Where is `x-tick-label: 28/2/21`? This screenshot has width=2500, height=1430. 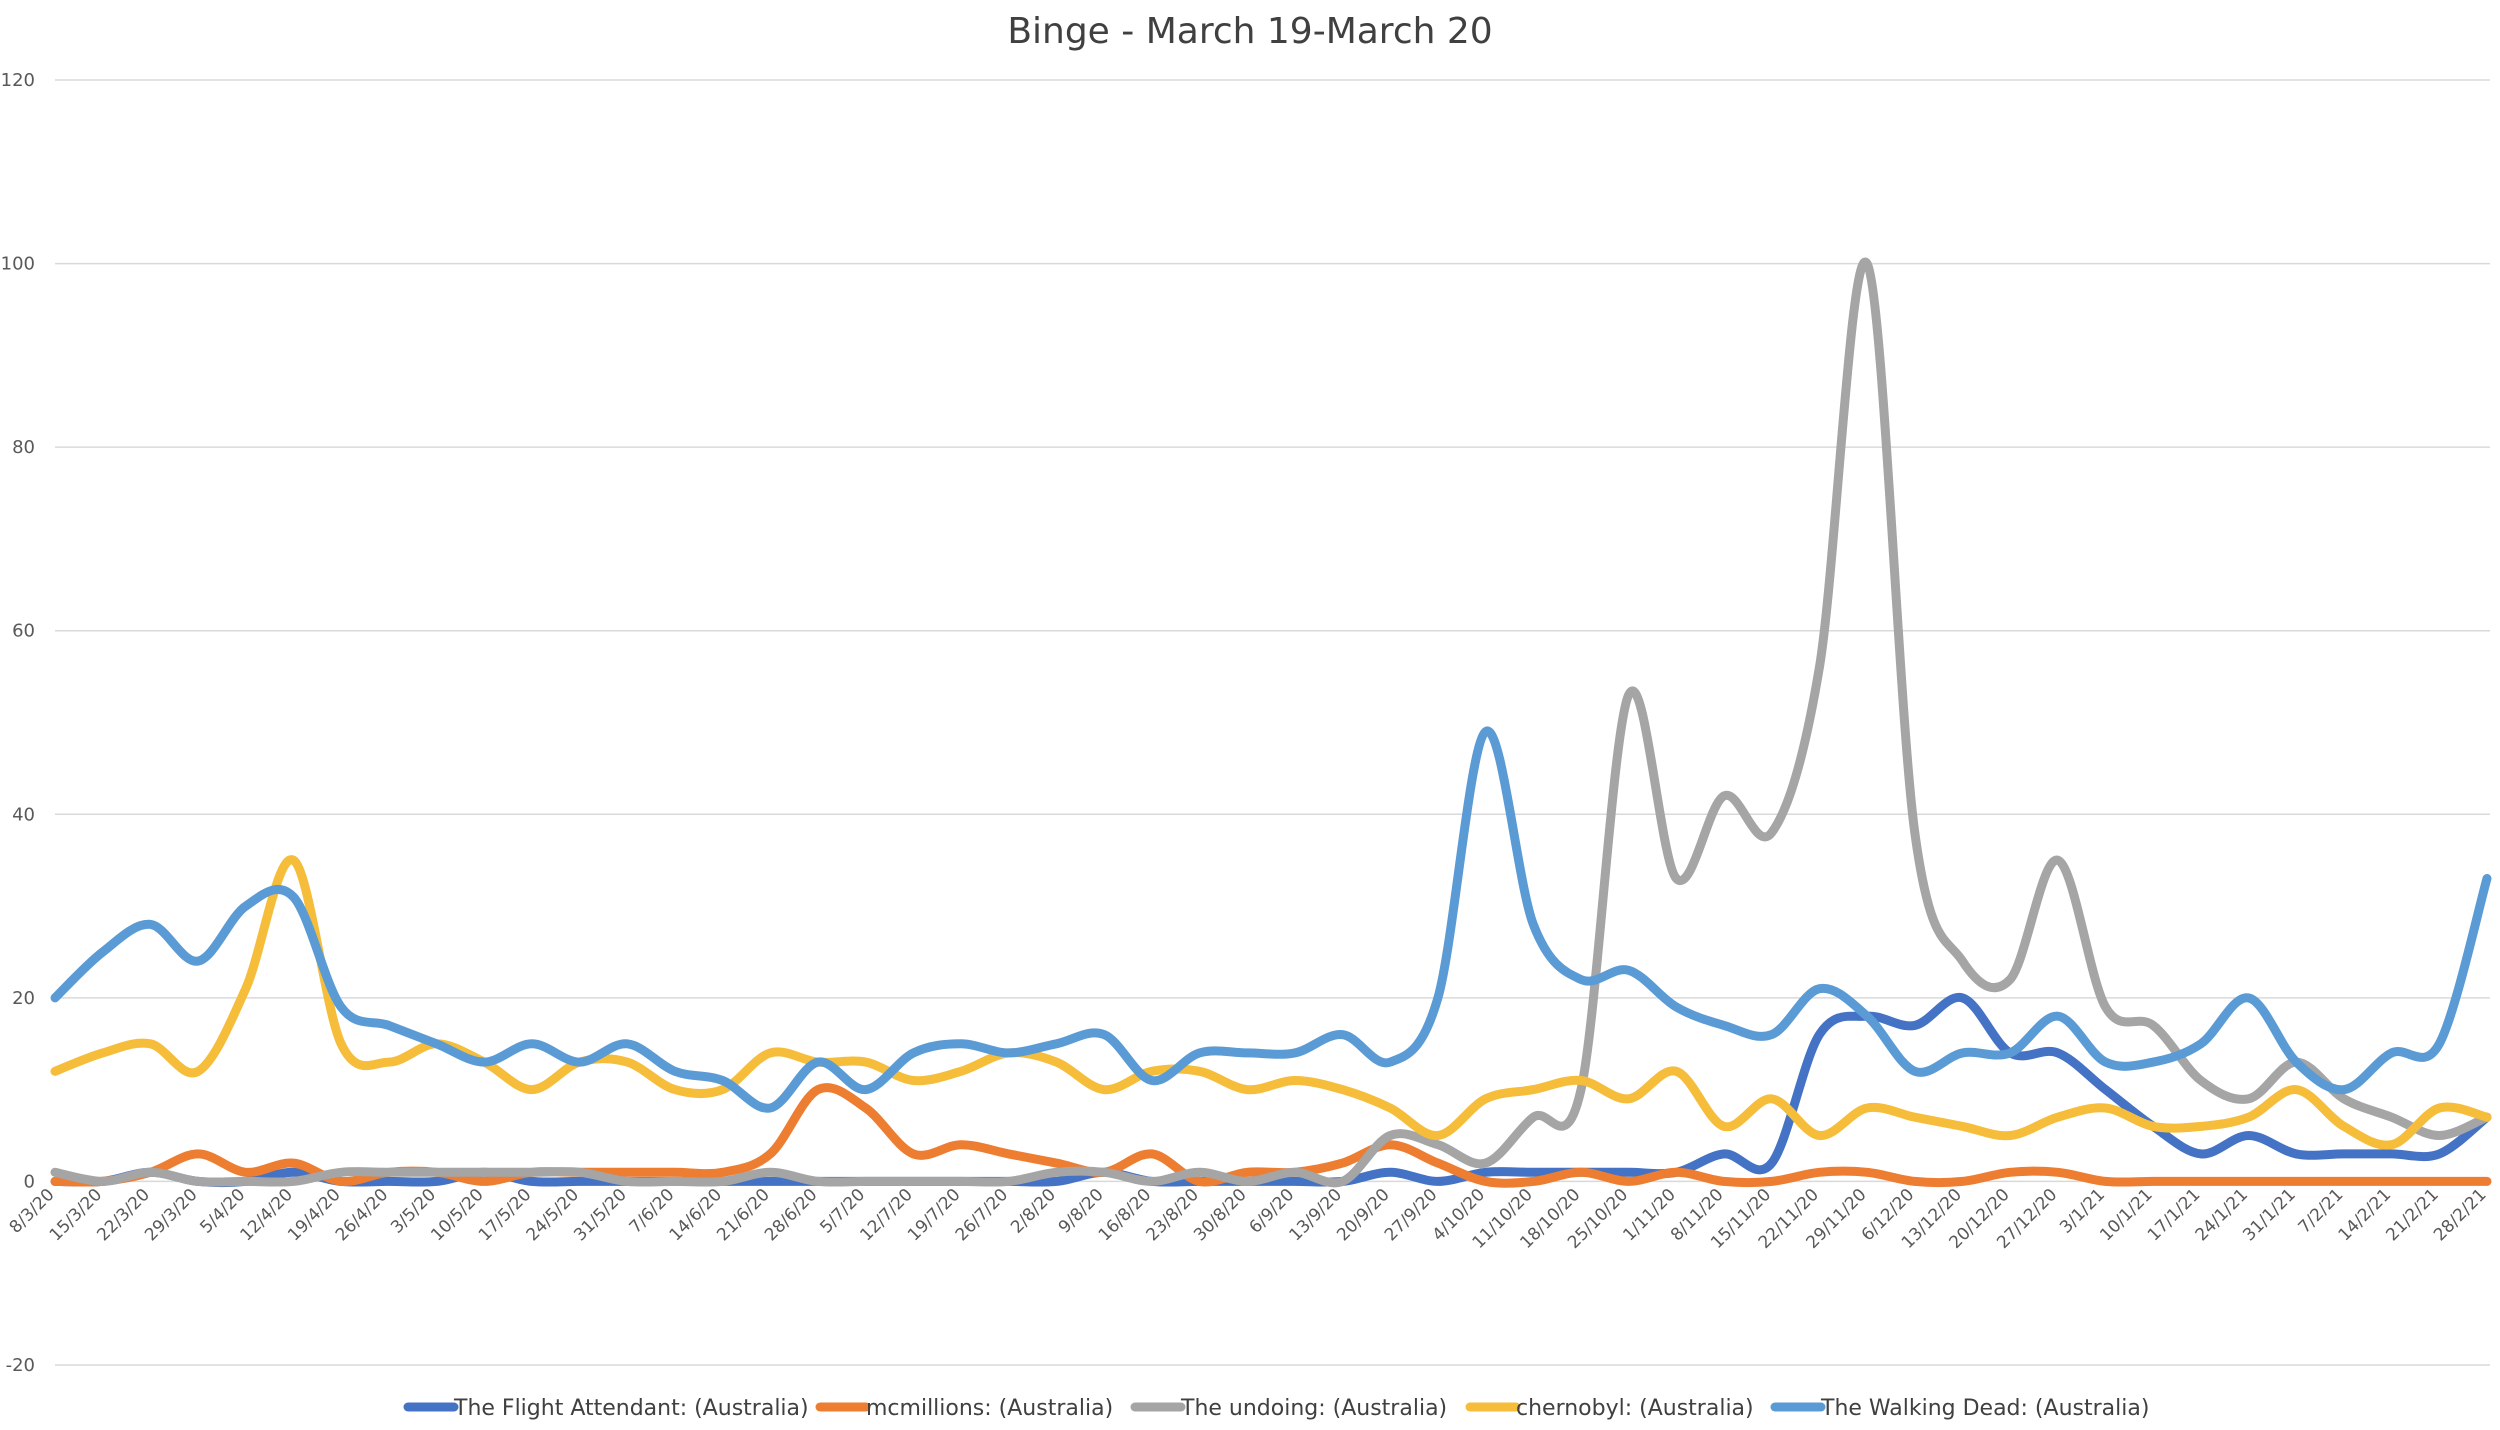
x-tick-label: 28/2/21 is located at coordinates (2460, 1215).